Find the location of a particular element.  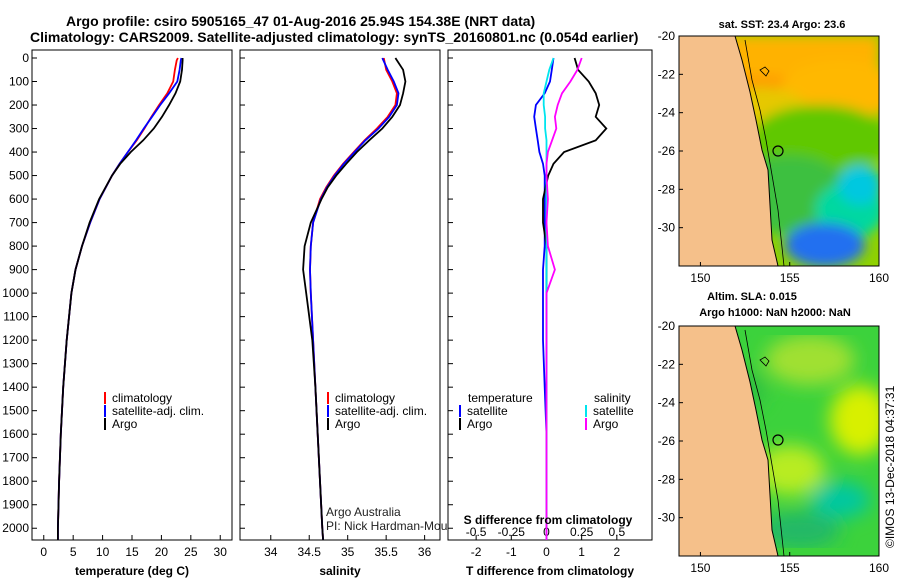

salinity-x-label: salinity is located at coordinates (340, 571).